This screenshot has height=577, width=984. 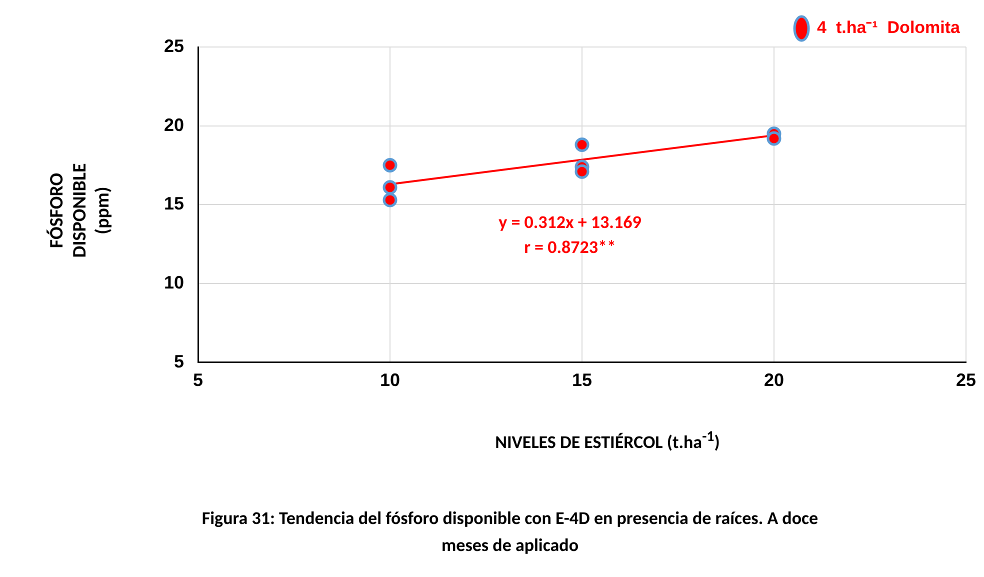 What do you see at coordinates (174, 282) in the screenshot?
I see `y-tick-label: 10` at bounding box center [174, 282].